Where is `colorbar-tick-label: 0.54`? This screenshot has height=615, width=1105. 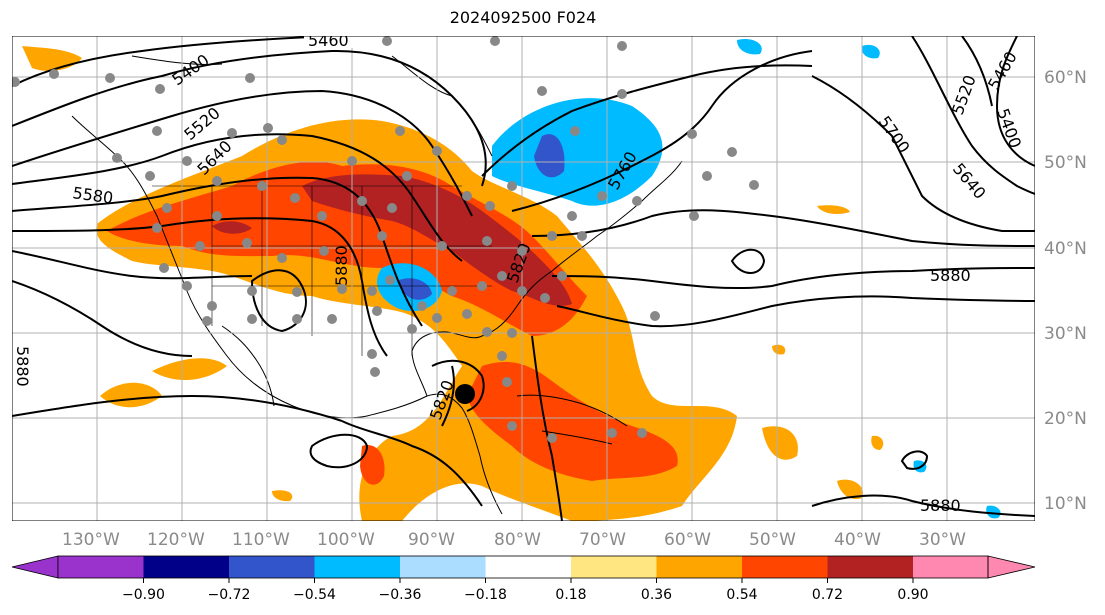 colorbar-tick-label: 0.54 is located at coordinates (741, 595).